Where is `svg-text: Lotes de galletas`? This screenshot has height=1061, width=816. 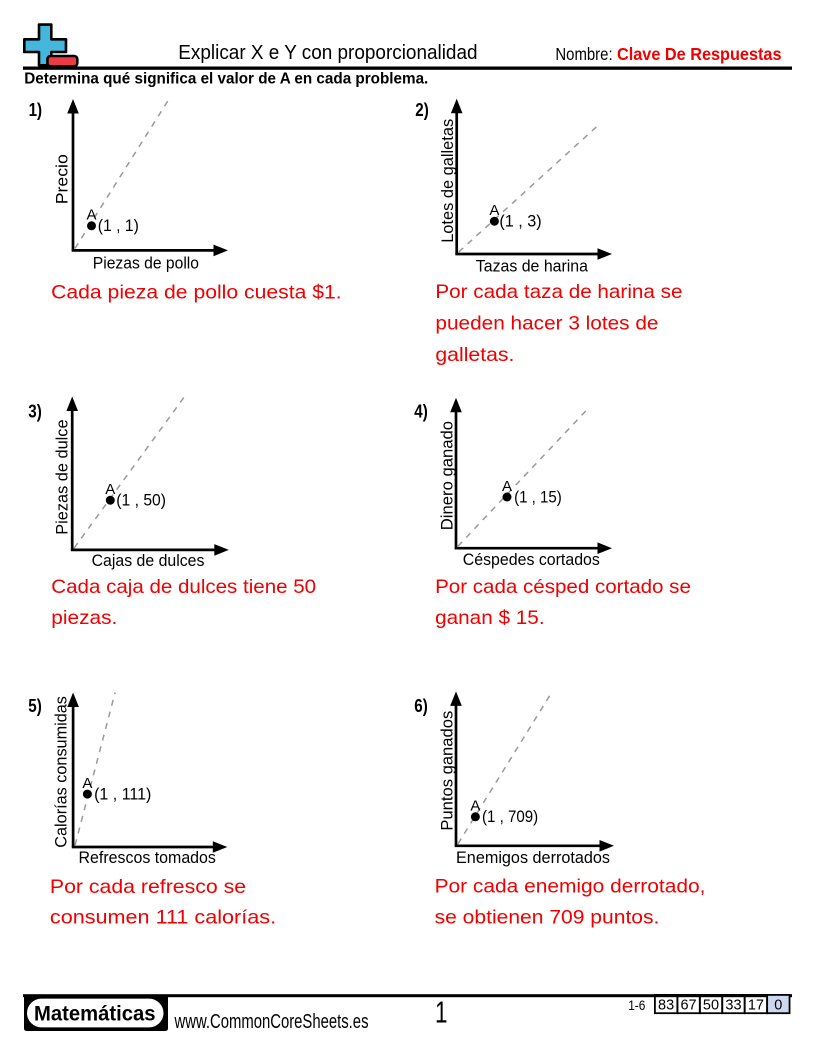 svg-text: Lotes de galletas is located at coordinates (448, 181).